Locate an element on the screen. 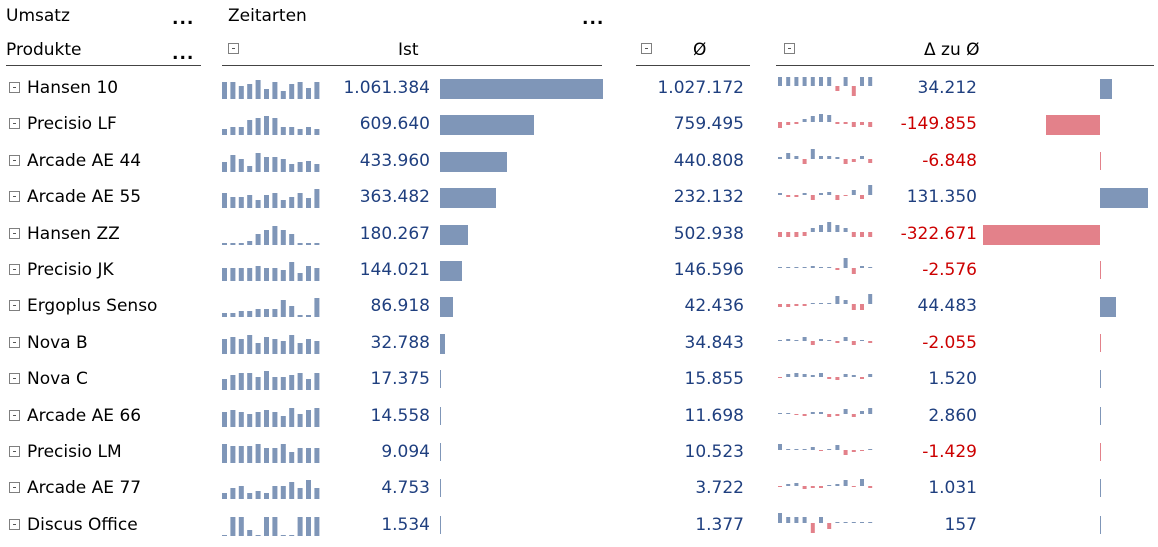 The image size is (1158, 547). product-name: Arcade AE 44 is located at coordinates (84, 161).